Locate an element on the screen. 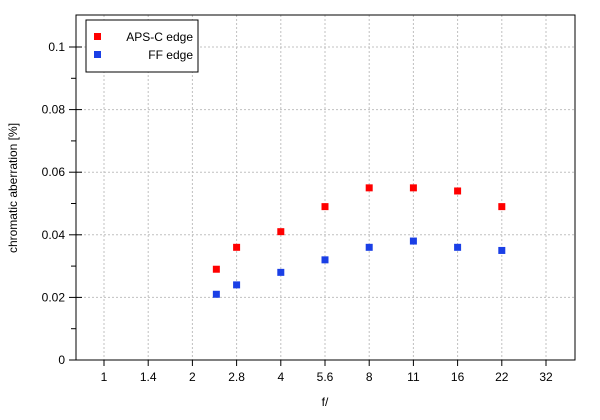 Image resolution: width=600 pixels, height=420 pixels. legend-label-ff: FF edge is located at coordinates (170, 55).